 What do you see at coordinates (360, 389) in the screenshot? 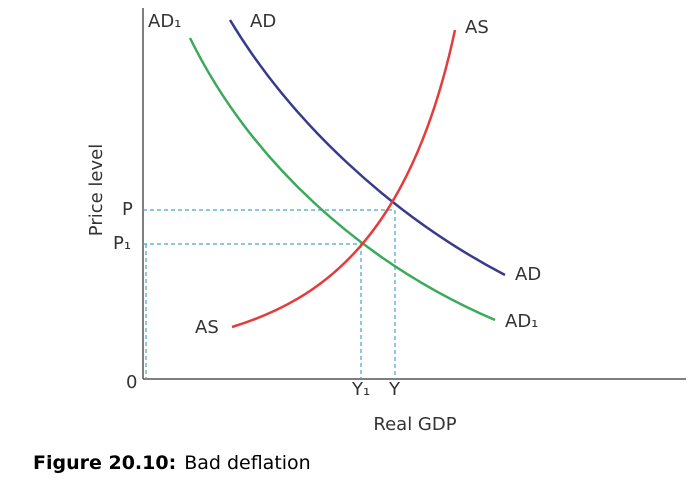
I see `x-label: Y₁` at bounding box center [360, 389].